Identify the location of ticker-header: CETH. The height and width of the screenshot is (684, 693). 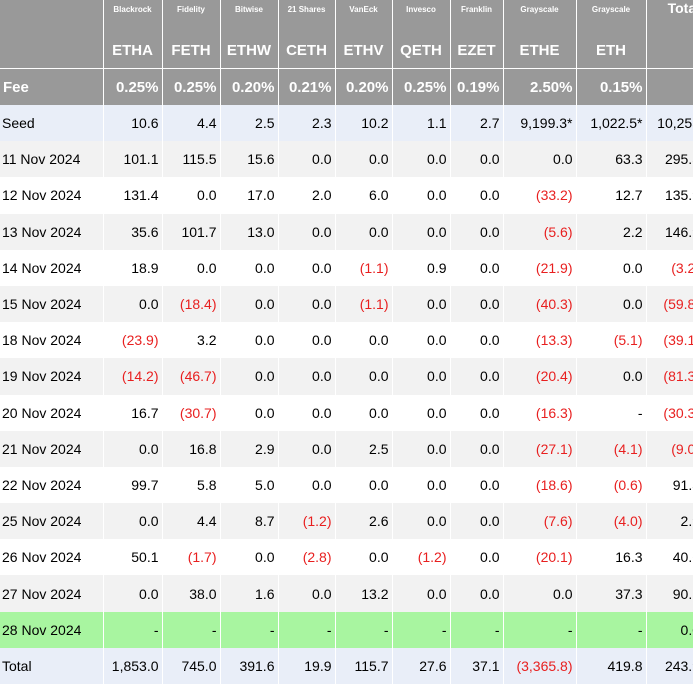
(307, 50).